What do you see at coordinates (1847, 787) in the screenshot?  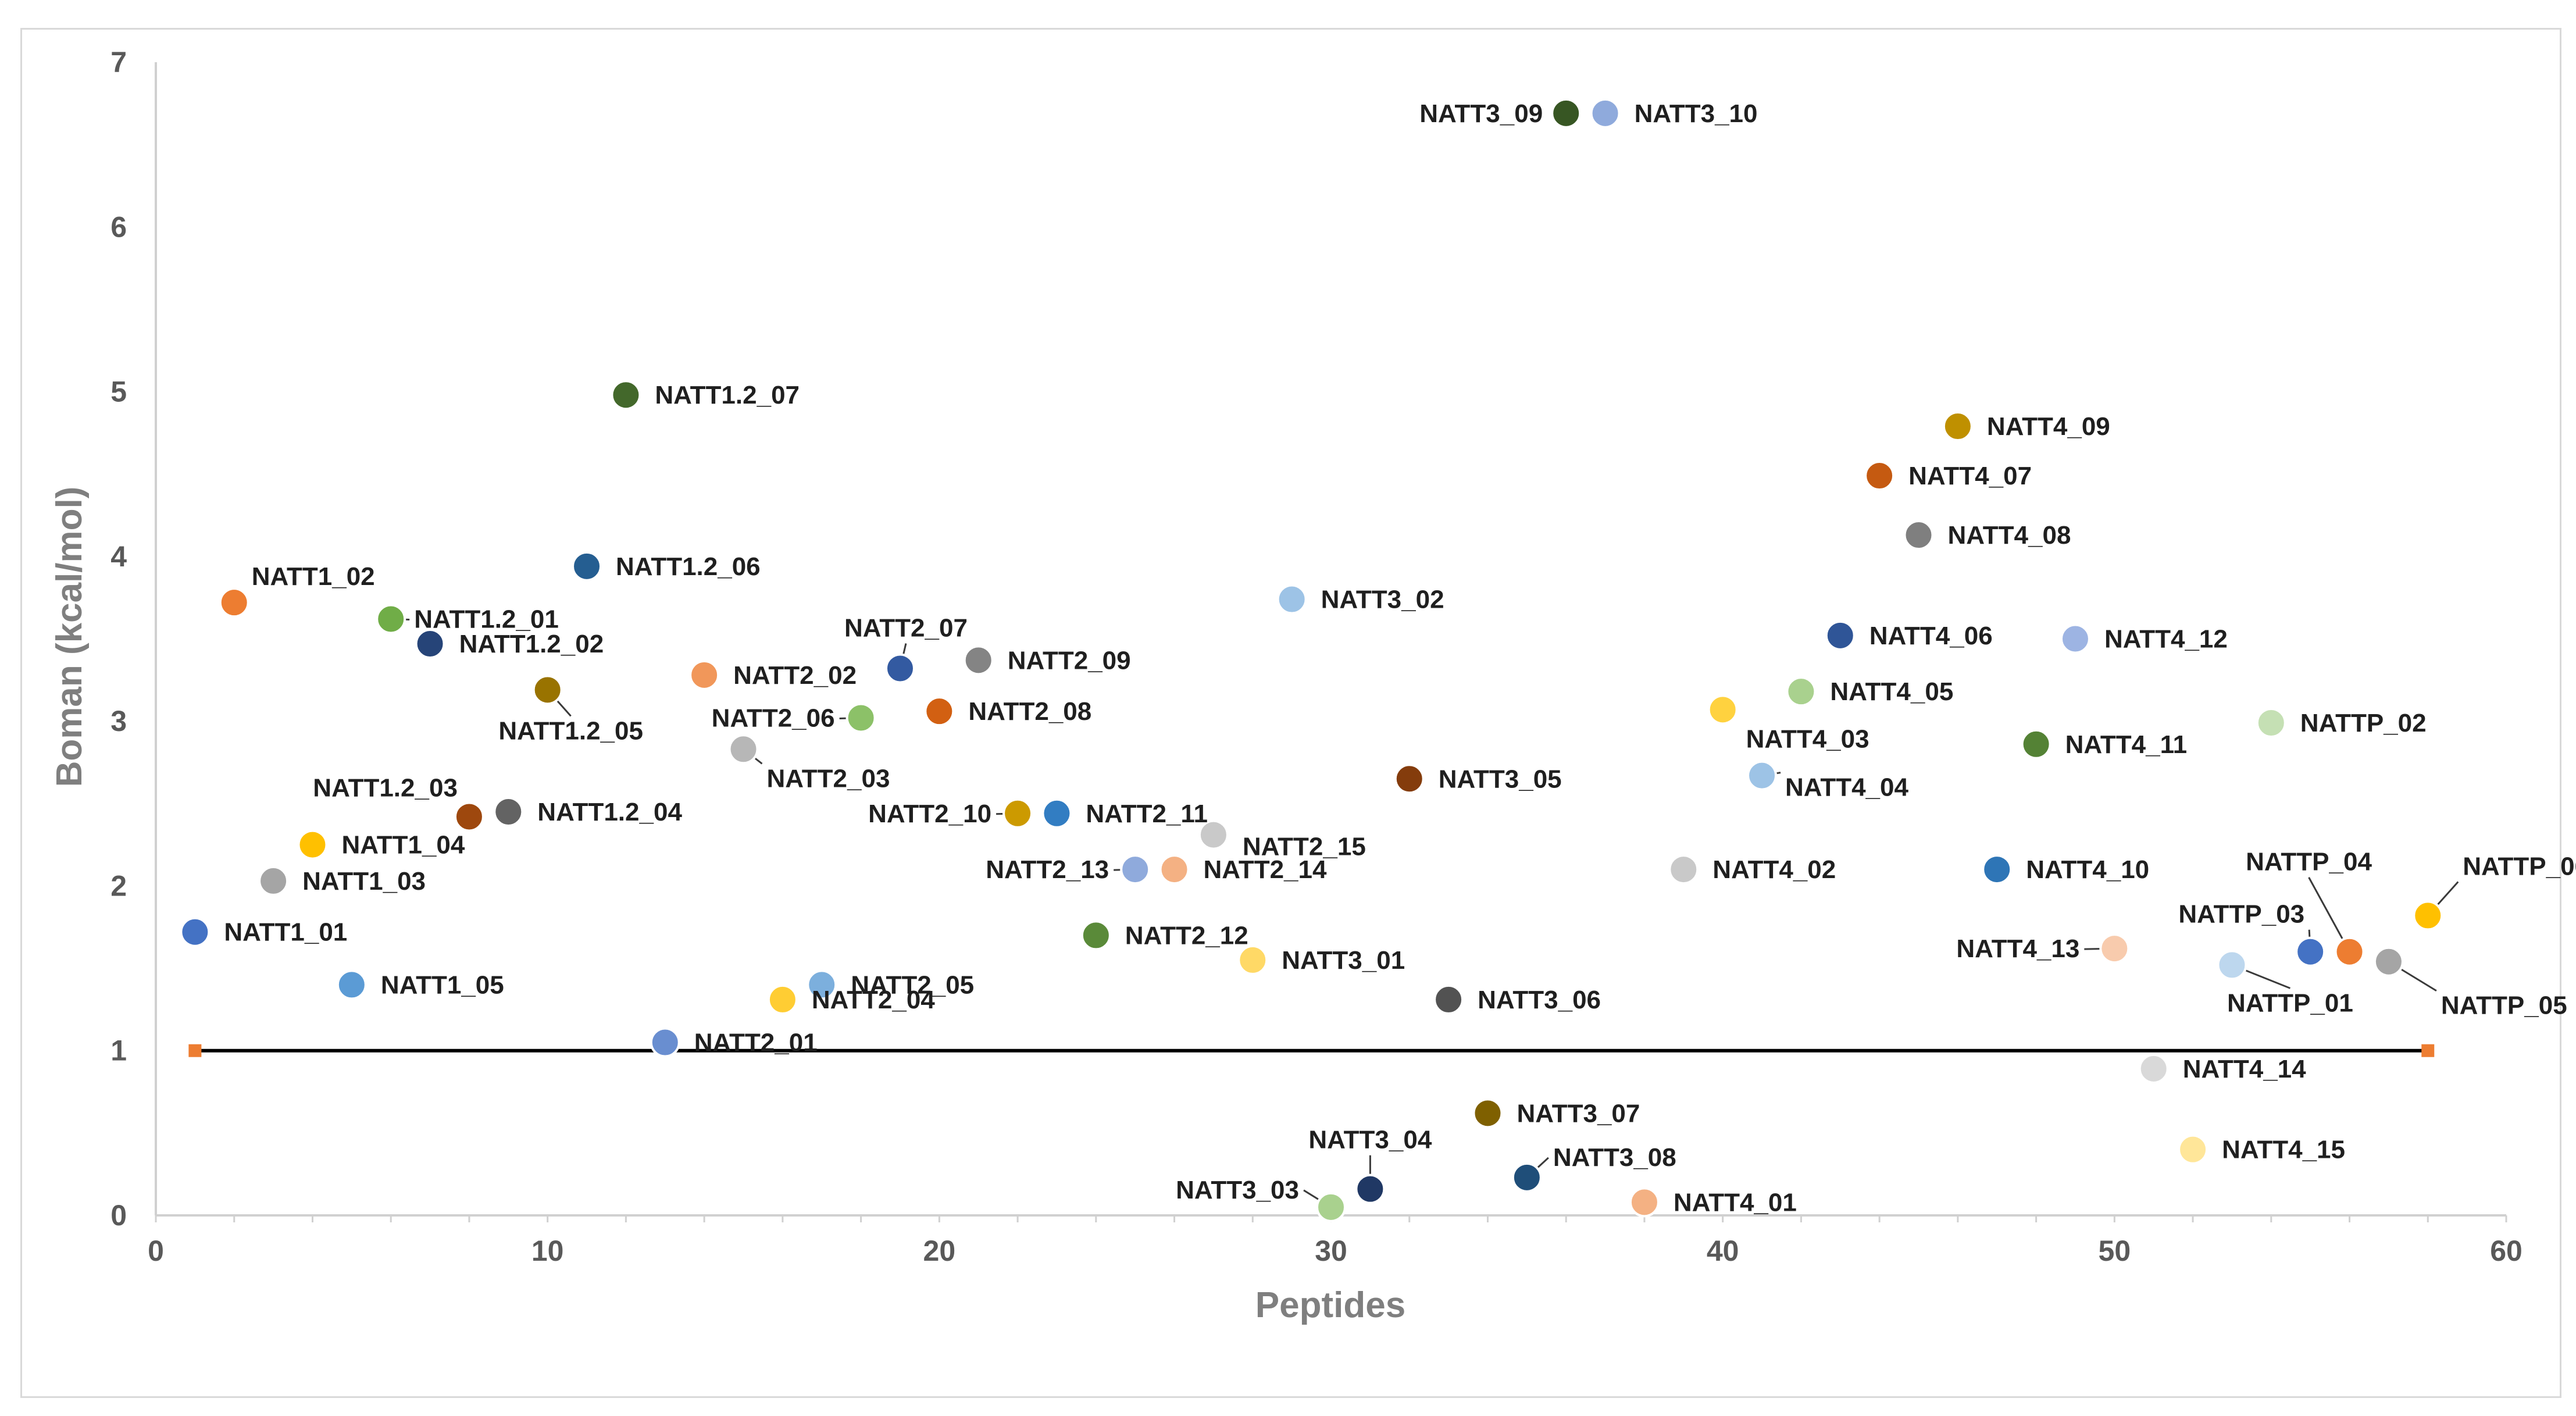 I see `point-label: NATT4_04` at bounding box center [1847, 787].